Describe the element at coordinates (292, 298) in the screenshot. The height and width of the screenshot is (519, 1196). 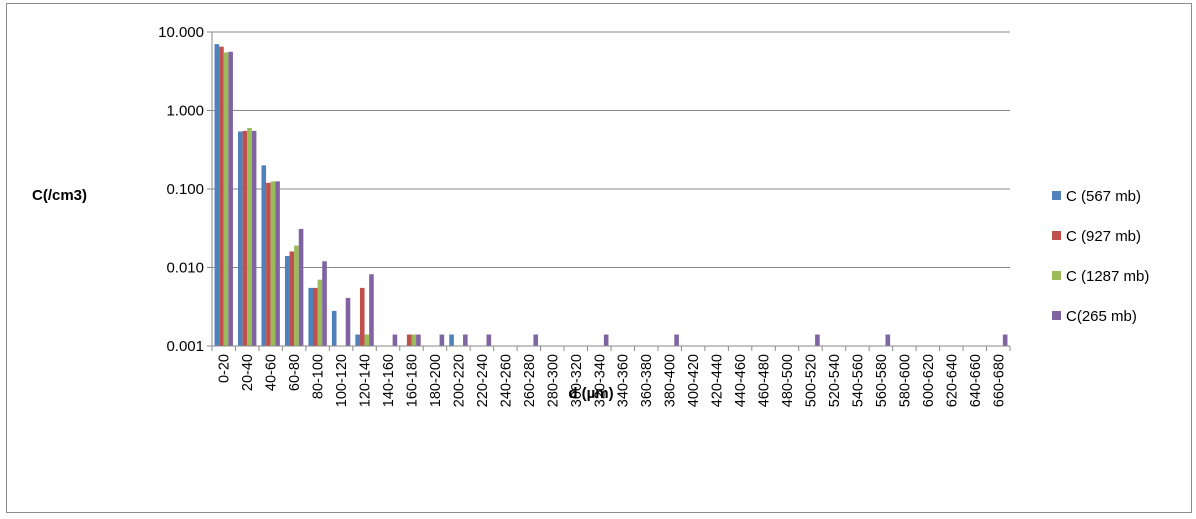
I see `bar-60-80-s1` at that location.